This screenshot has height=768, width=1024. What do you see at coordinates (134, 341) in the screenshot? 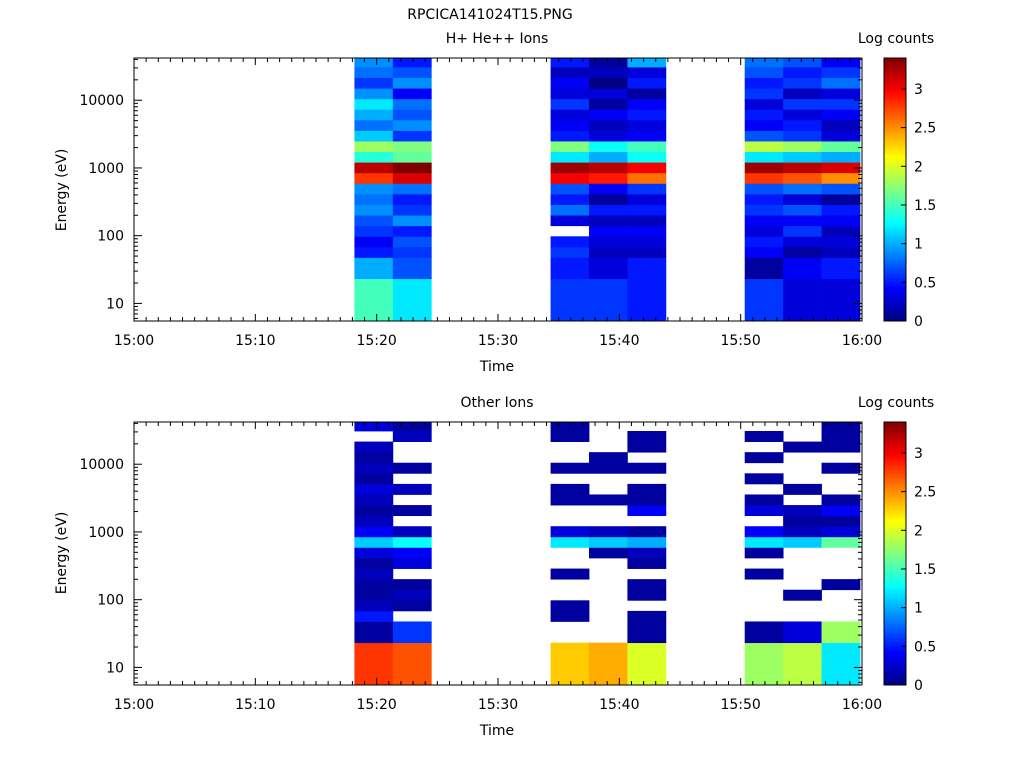
I see `x-tick-label: 15:00` at bounding box center [134, 341].